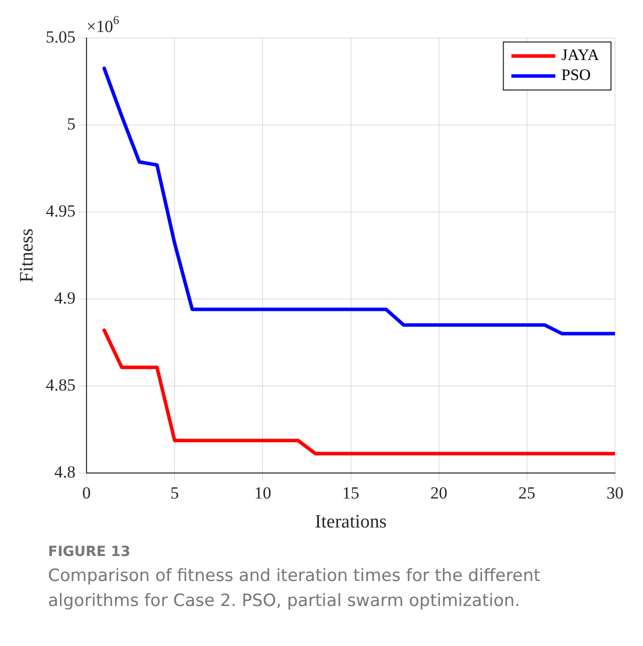 Image resolution: width=643 pixels, height=646 pixels. What do you see at coordinates (174, 492) in the screenshot?
I see `x-tick-label: 5` at bounding box center [174, 492].